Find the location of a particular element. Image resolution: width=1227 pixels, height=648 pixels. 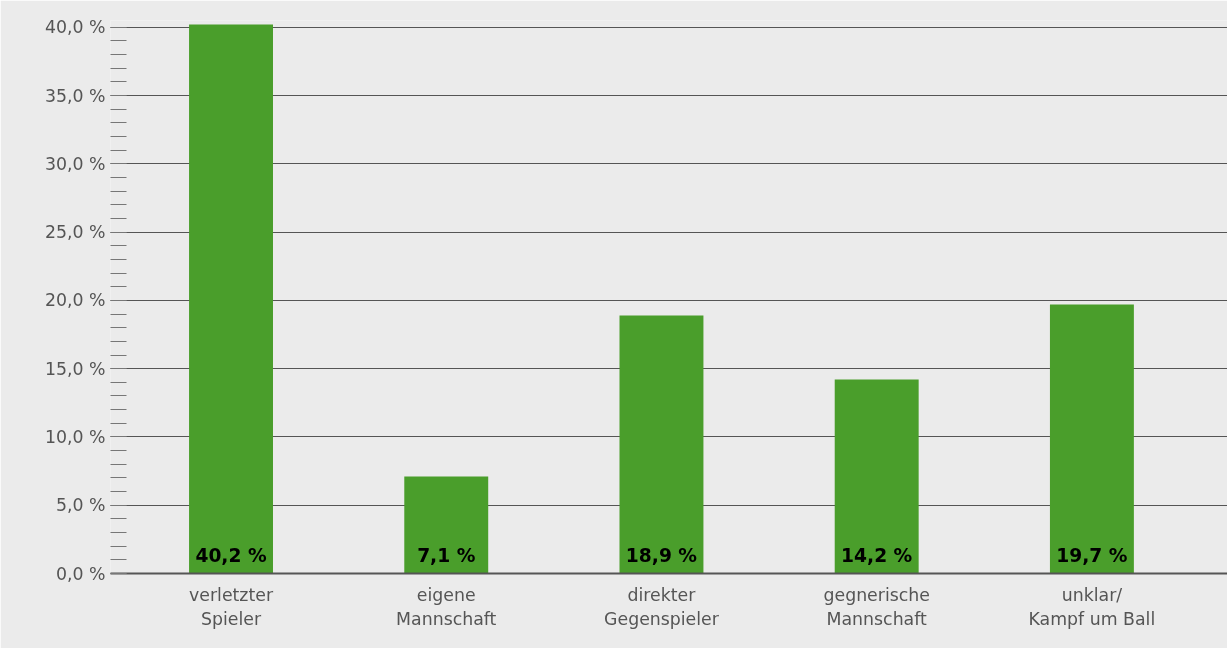

x-tick-label: direkter Gegenspieler is located at coordinates (662, 606).